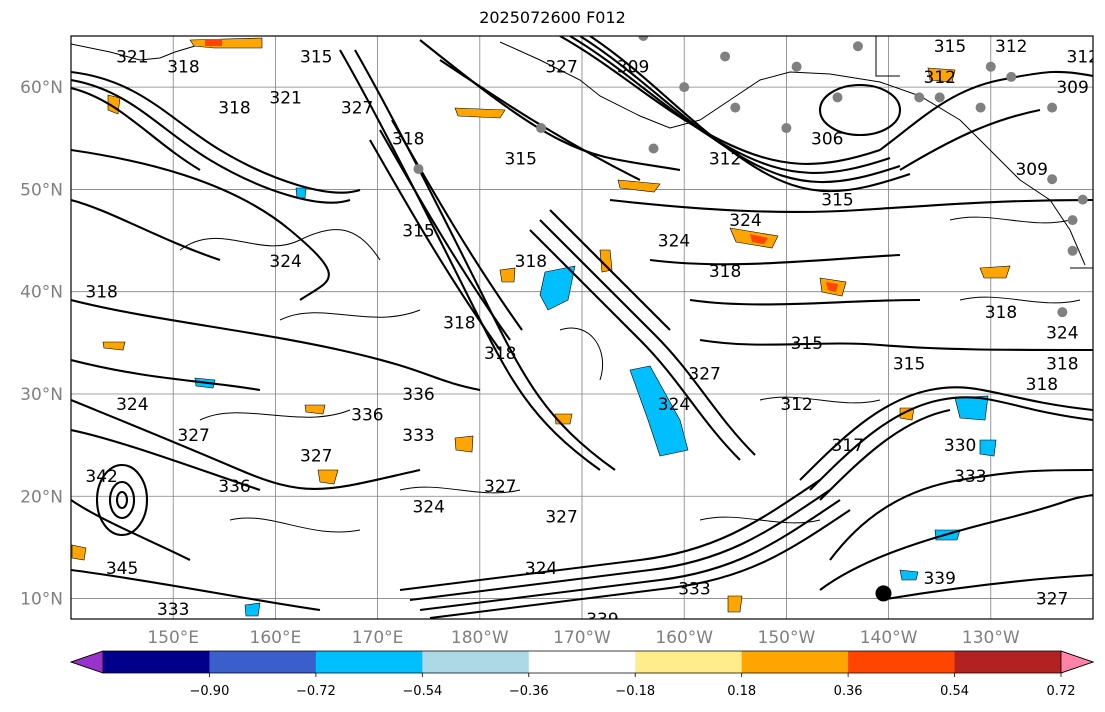  Describe the element at coordinates (41, 190) in the screenshot. I see `lat-label: 50°N` at that location.